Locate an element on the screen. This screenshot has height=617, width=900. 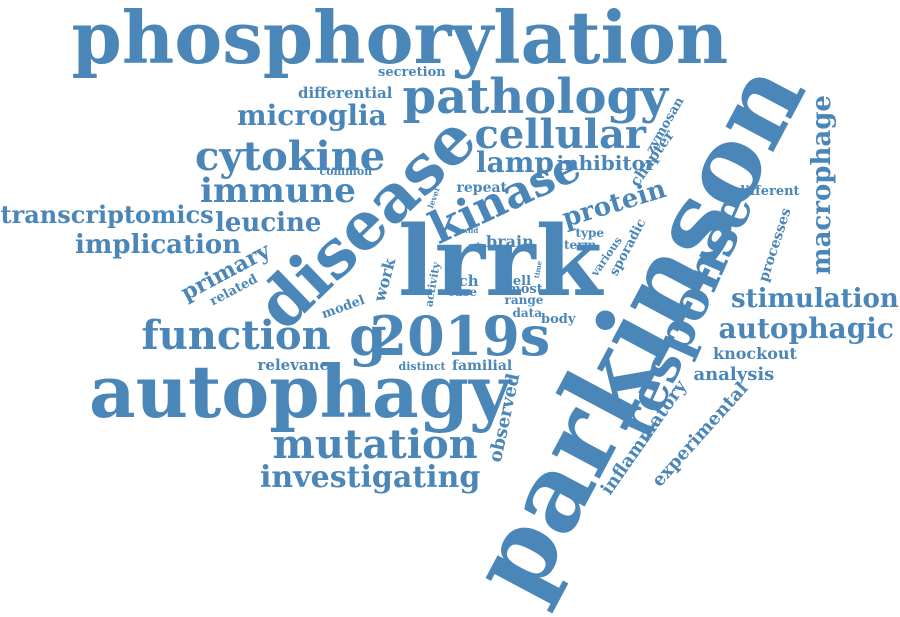
word-2019s: 2019s is located at coordinates (460, 336).